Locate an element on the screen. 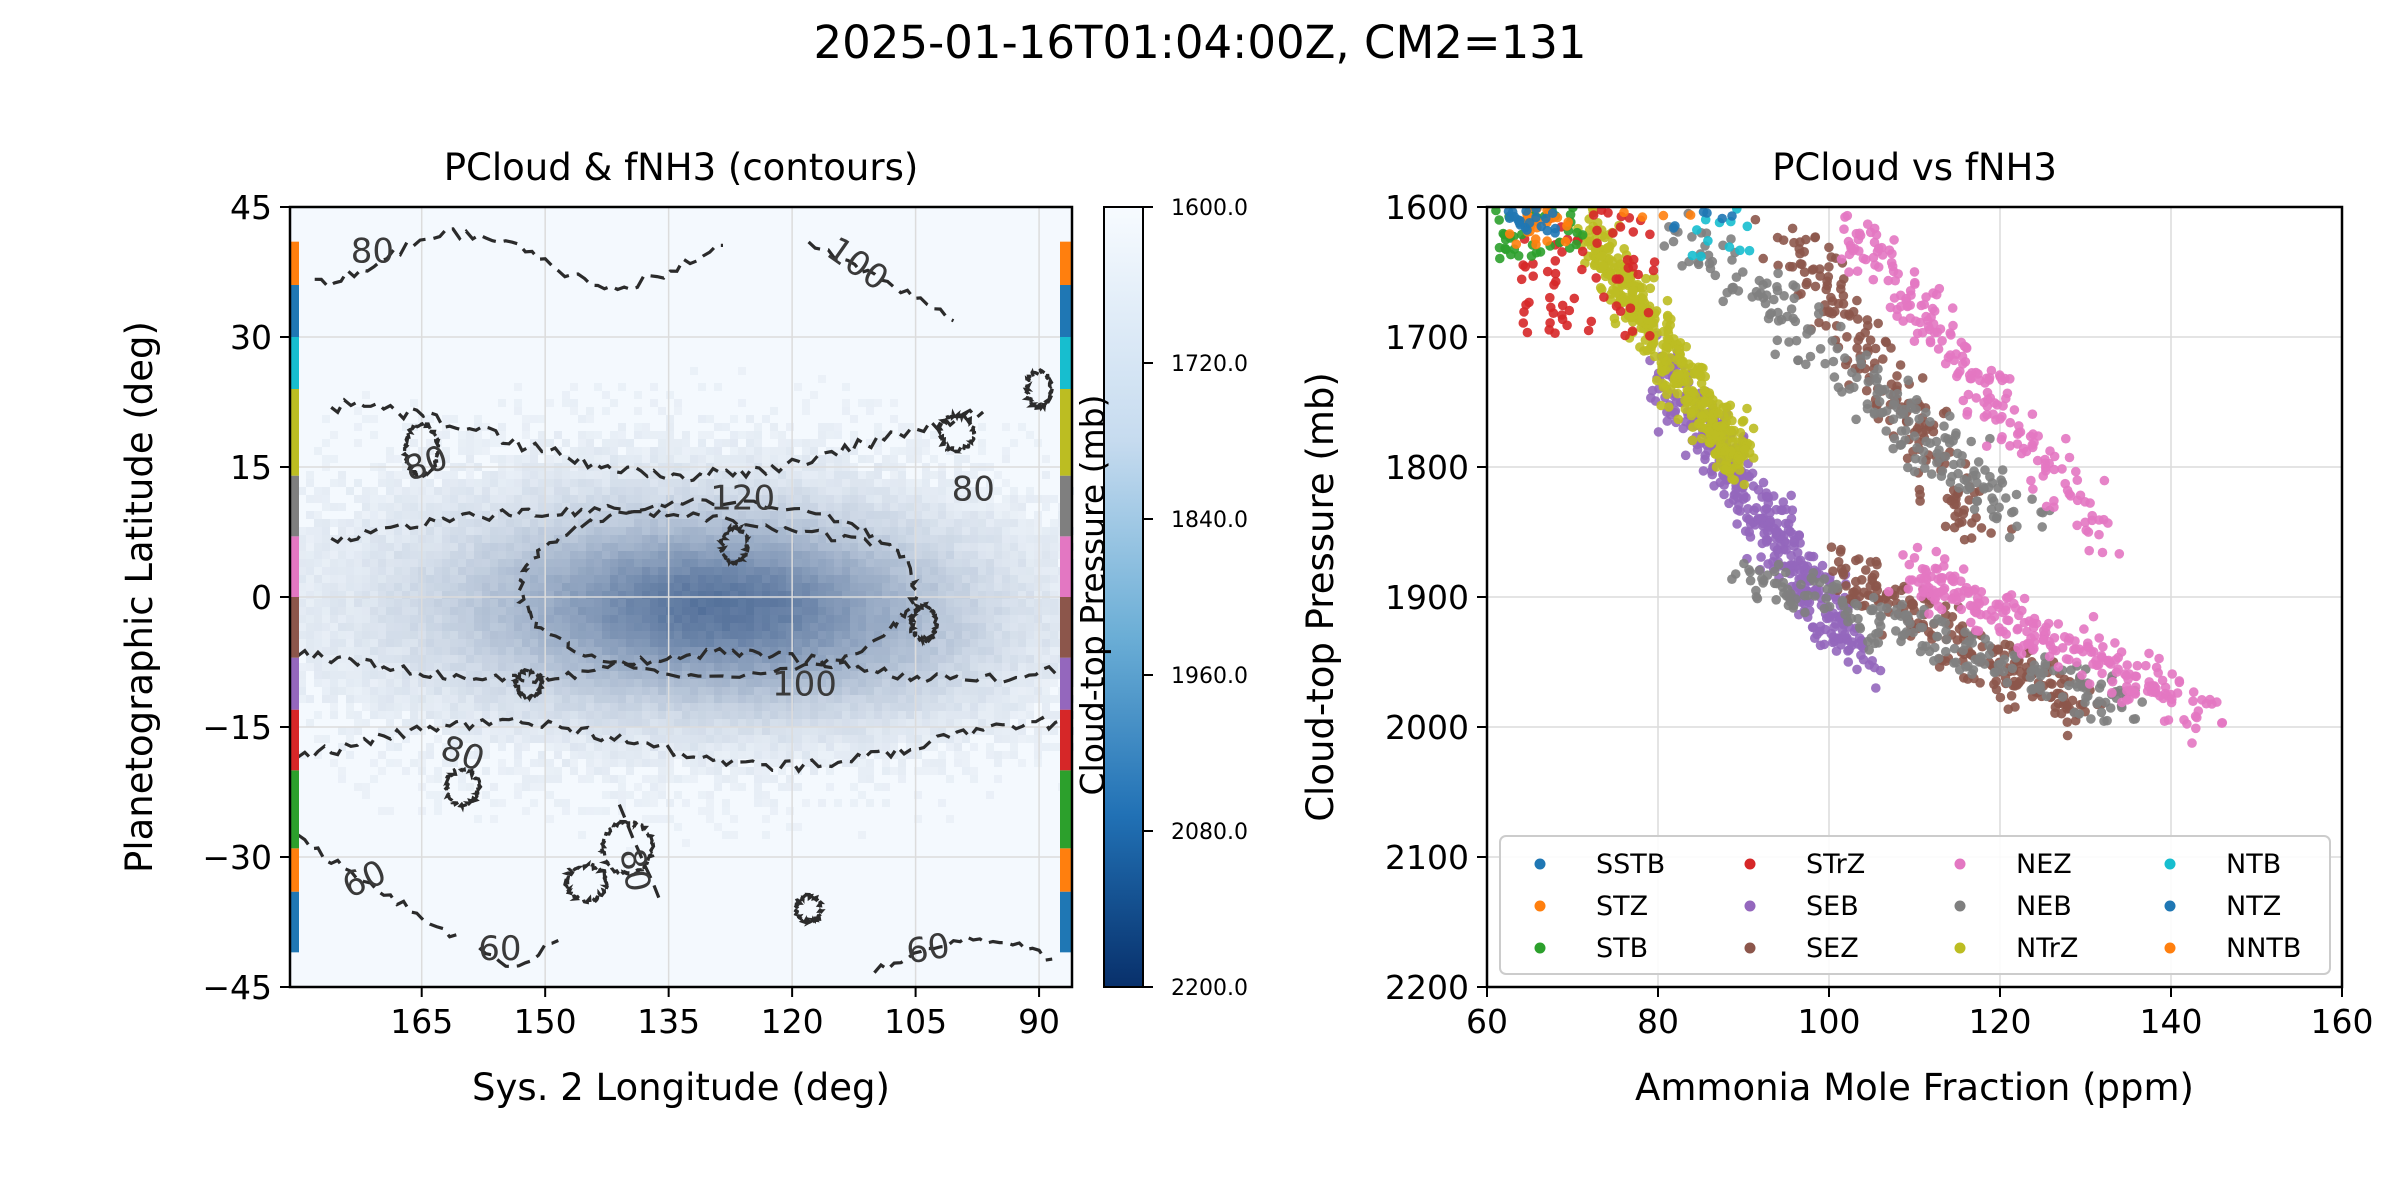  colorbar-tick-label: 2200.0 is located at coordinates (1209, 988).